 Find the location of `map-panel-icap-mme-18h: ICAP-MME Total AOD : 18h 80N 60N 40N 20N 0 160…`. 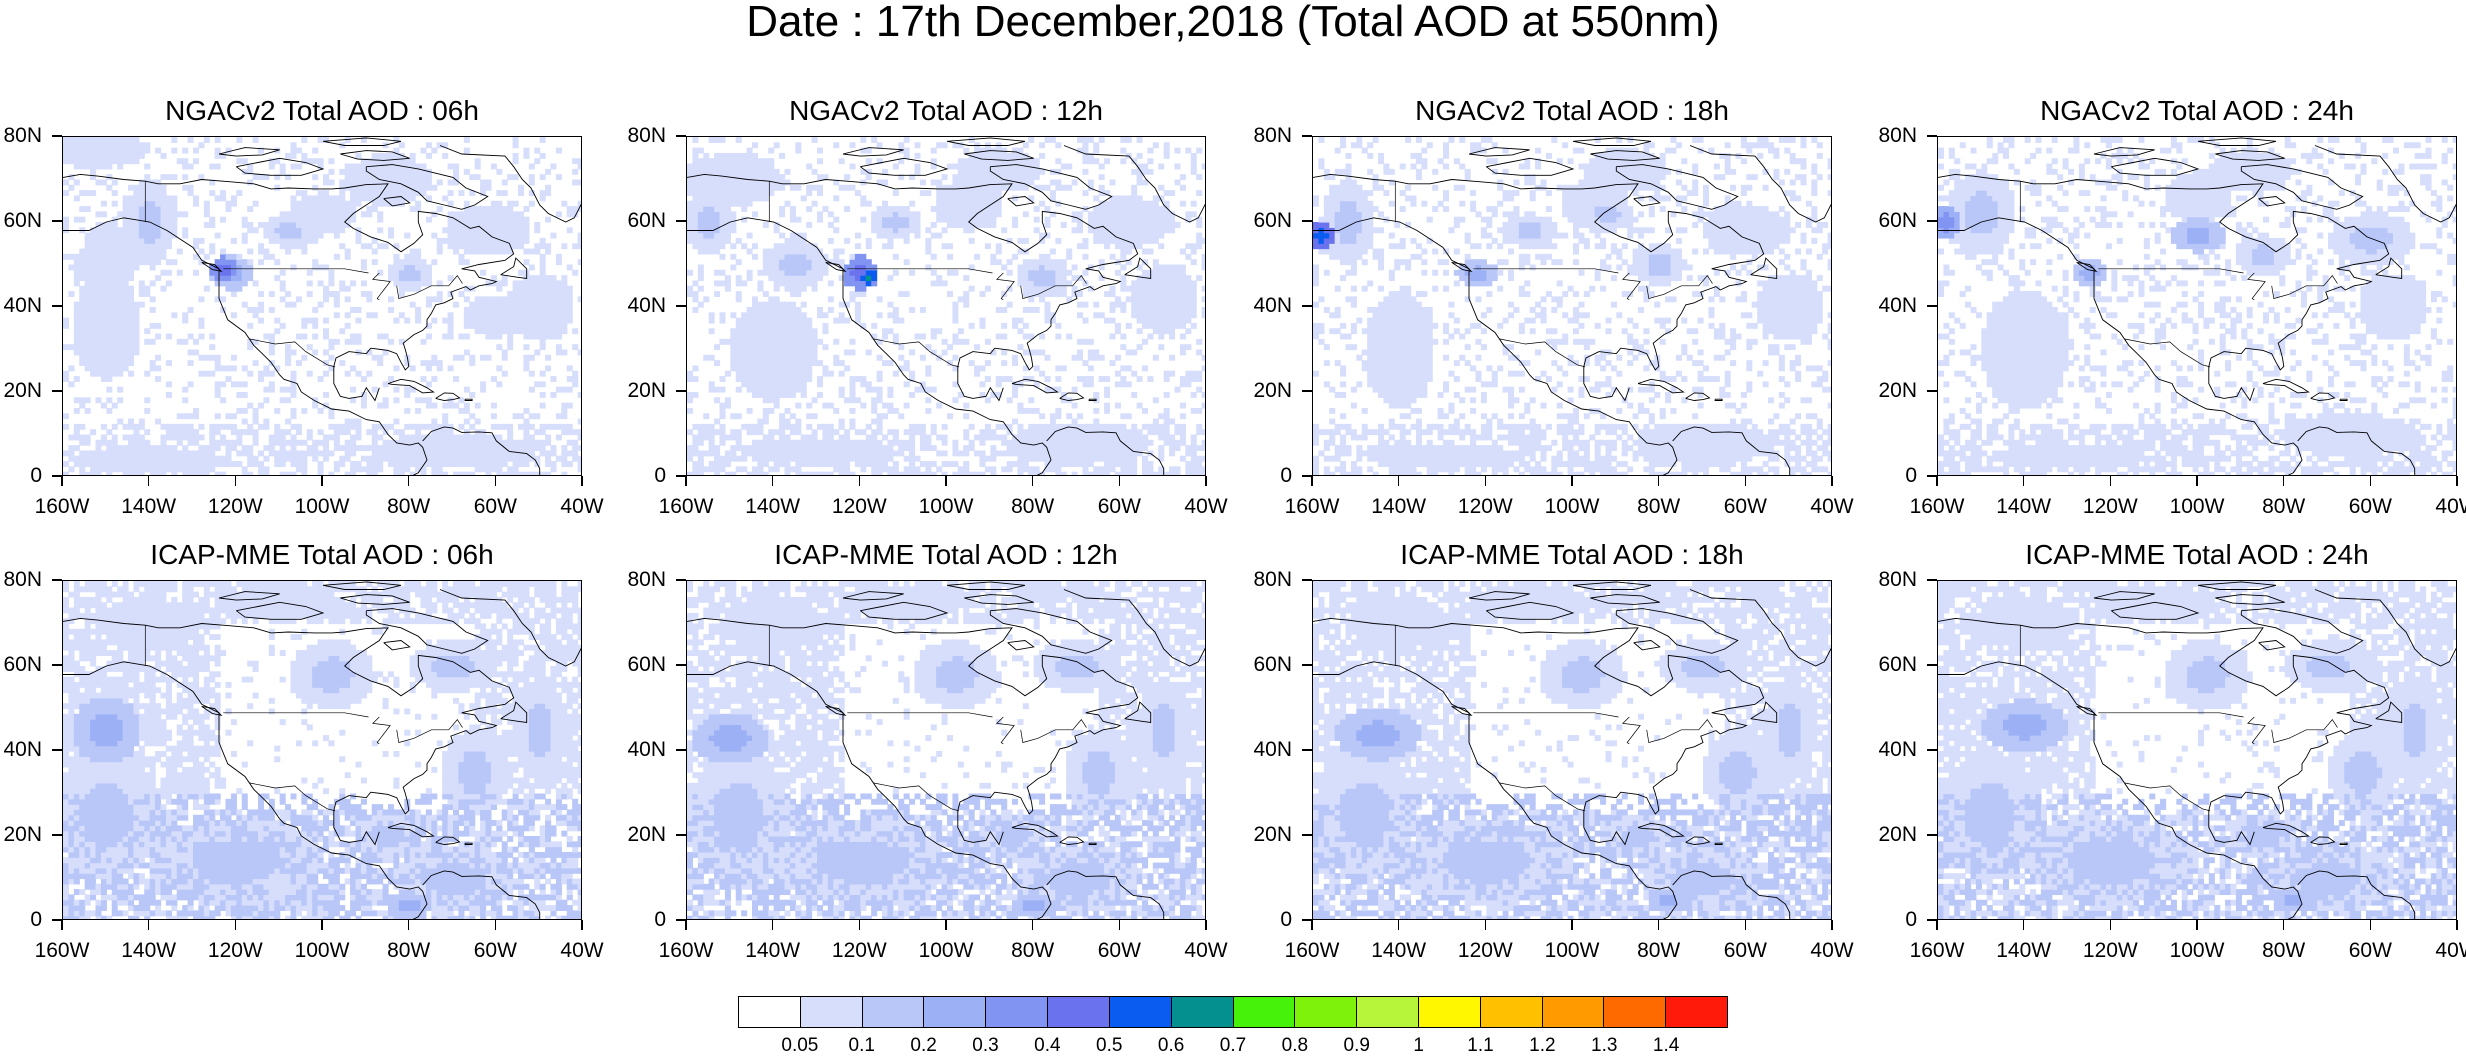

map-panel-icap-mme-18h: ICAP-MME Total AOD : 18h 80N 60N 40N 20N 0 160… is located at coordinates (1553, 750).